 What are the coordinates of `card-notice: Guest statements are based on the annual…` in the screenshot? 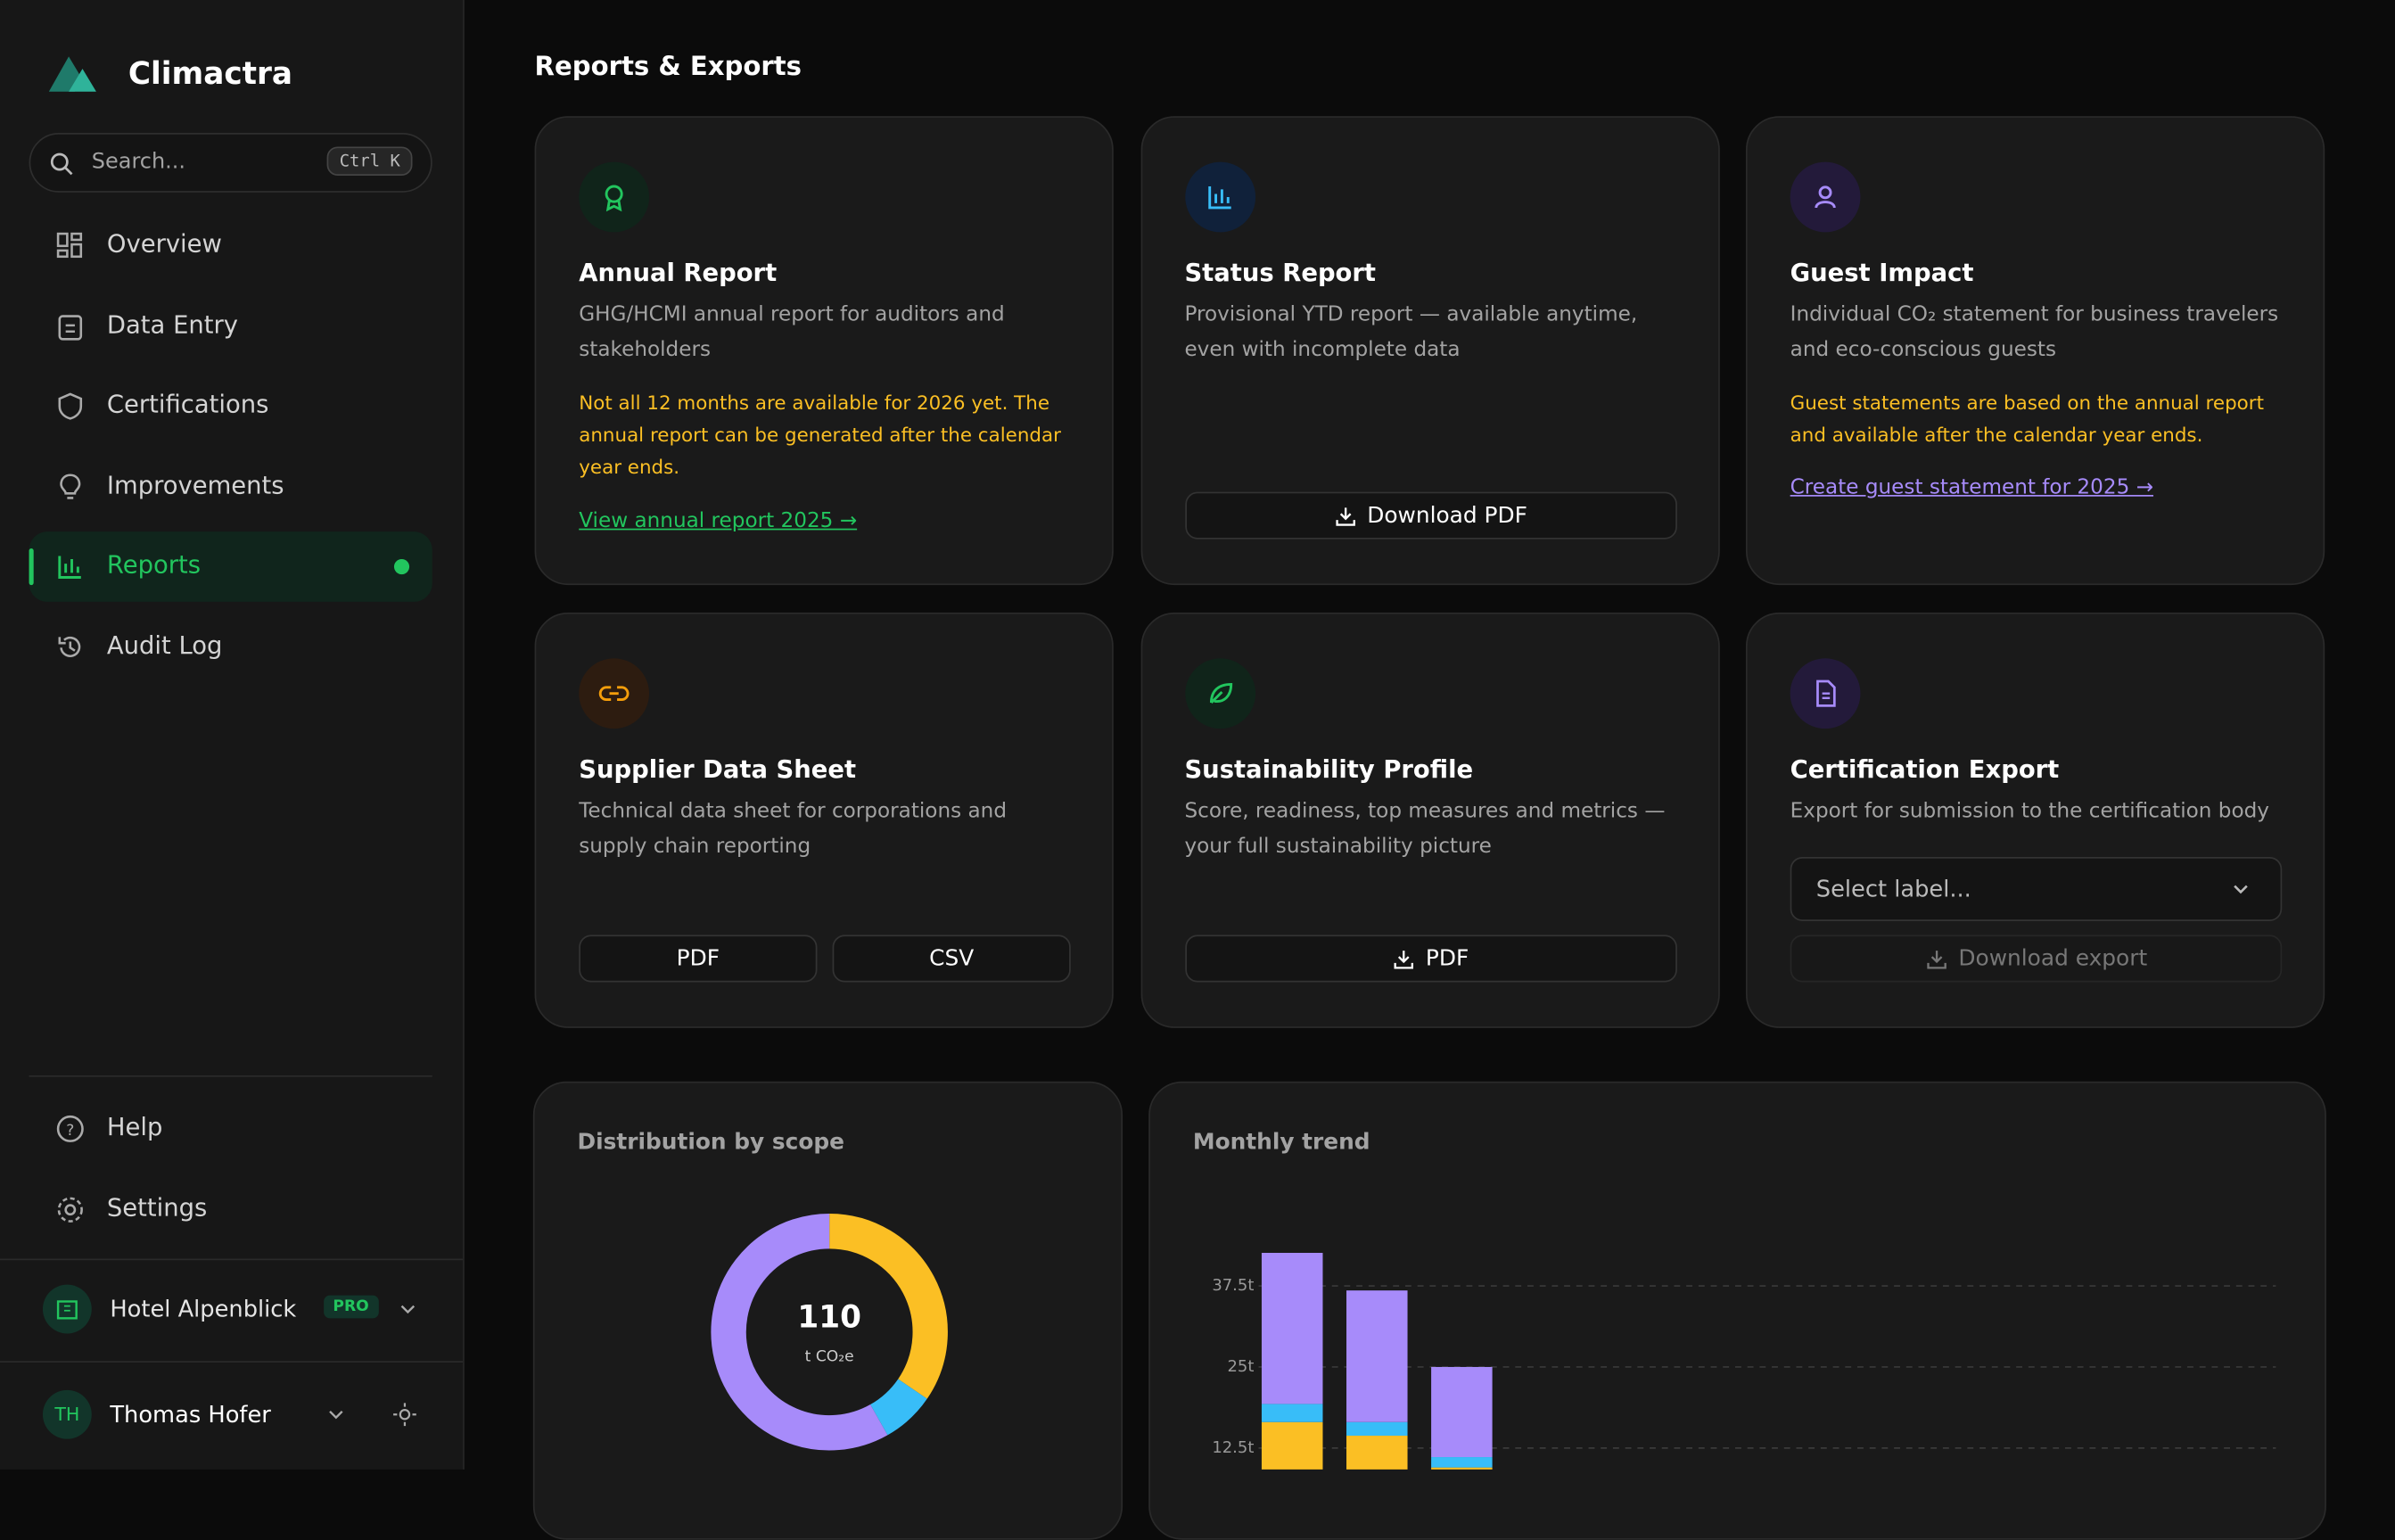 It's located at (2027, 419).